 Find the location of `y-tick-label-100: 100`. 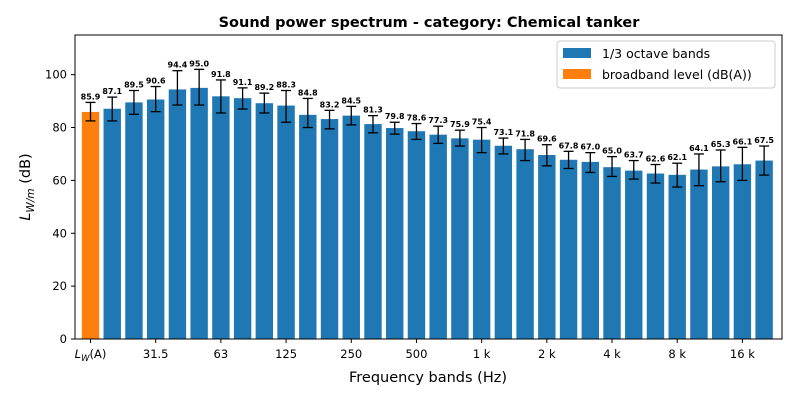

y-tick-label-100: 100 is located at coordinates (56, 75).